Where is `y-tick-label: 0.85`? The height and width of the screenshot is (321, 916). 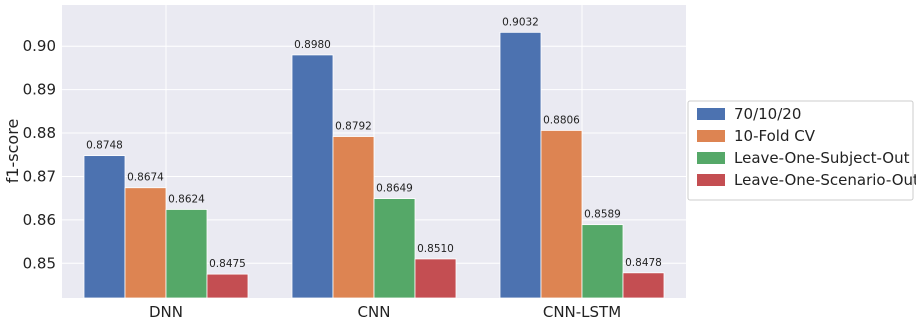 y-tick-label: 0.85 is located at coordinates (39, 263).